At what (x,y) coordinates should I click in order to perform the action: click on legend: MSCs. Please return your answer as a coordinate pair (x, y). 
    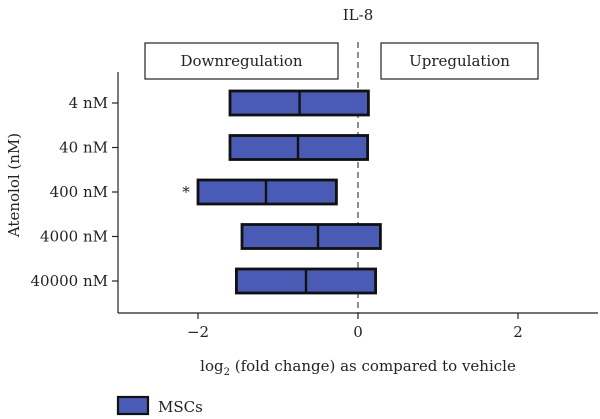
    Looking at the image, I should click on (159, 405).